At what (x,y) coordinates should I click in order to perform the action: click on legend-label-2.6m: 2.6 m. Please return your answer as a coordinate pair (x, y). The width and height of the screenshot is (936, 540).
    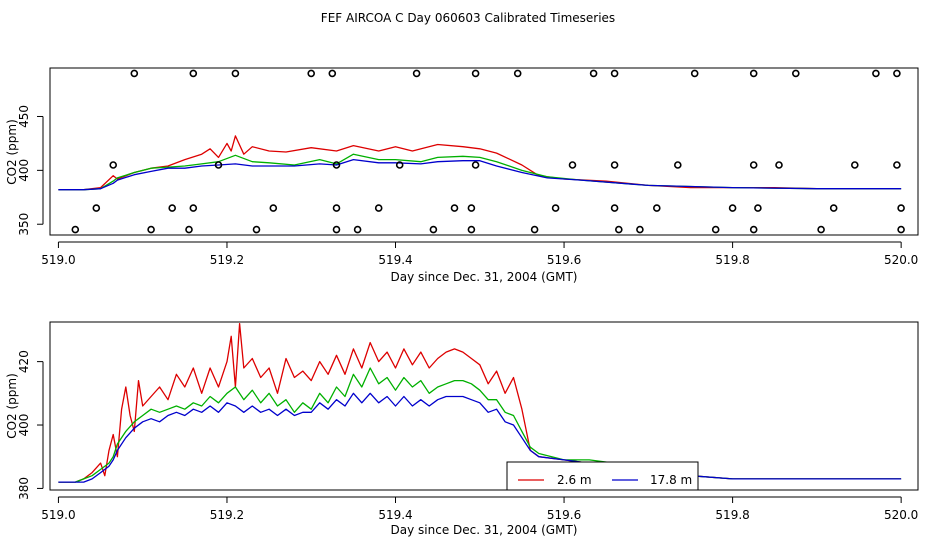
    Looking at the image, I should click on (574, 480).